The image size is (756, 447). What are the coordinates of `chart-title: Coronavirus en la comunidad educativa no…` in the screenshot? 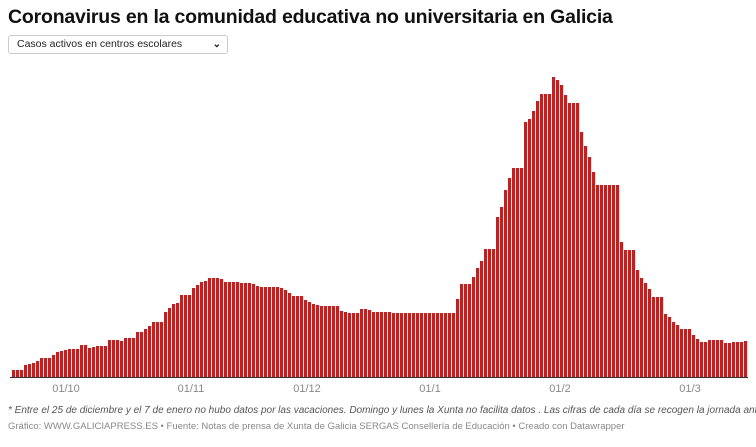 It's located at (310, 17).